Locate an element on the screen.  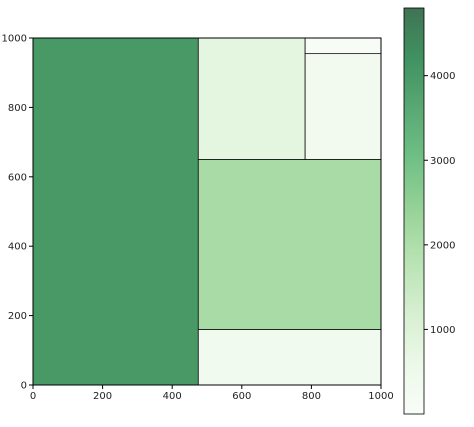
colorbar: 1000 2000 3000 4000 is located at coordinates (429, 211).